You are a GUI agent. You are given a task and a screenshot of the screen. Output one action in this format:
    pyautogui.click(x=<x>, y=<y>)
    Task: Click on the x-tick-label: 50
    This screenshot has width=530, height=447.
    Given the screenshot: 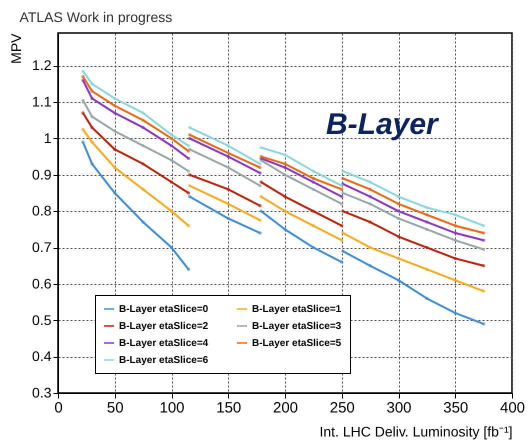 What is the action you would take?
    pyautogui.click(x=115, y=408)
    